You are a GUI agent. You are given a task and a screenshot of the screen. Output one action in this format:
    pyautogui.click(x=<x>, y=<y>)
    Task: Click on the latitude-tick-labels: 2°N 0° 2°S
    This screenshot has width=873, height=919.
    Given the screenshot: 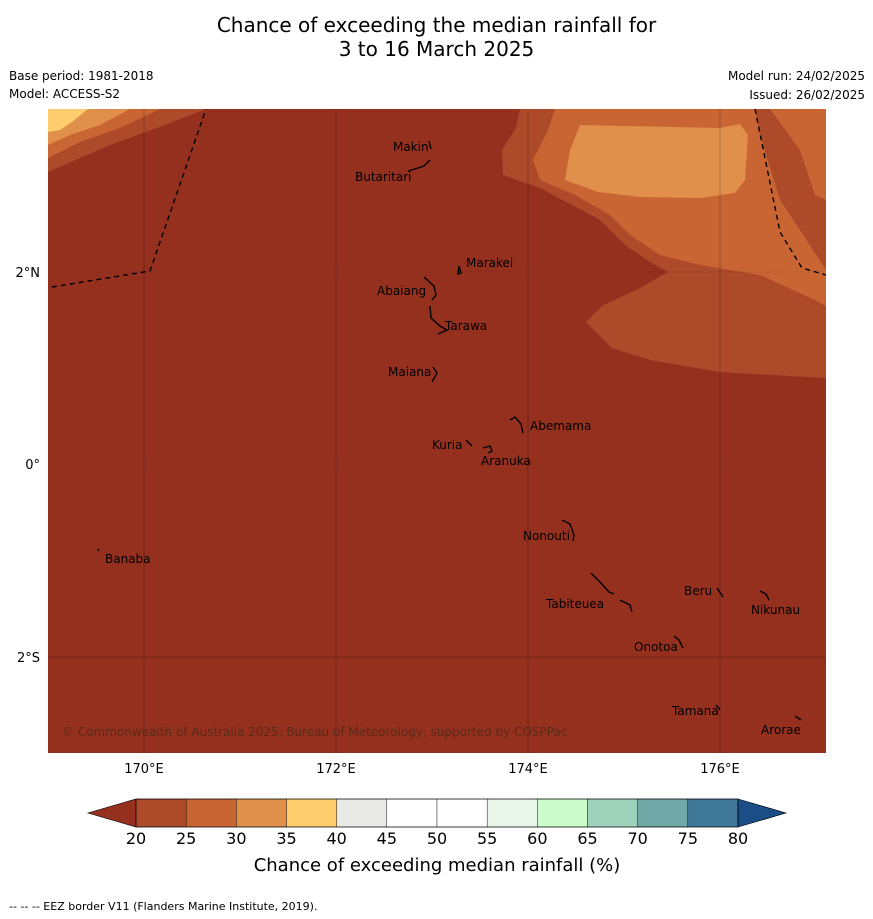 What is the action you would take?
    pyautogui.click(x=28, y=466)
    